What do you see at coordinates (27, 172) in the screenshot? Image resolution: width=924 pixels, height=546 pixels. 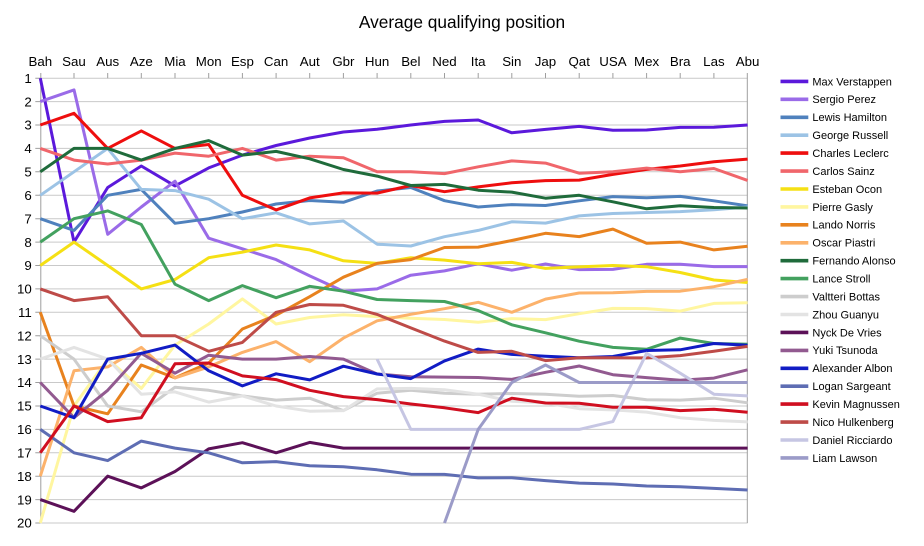 I see `svg-text: 5` at bounding box center [27, 172].